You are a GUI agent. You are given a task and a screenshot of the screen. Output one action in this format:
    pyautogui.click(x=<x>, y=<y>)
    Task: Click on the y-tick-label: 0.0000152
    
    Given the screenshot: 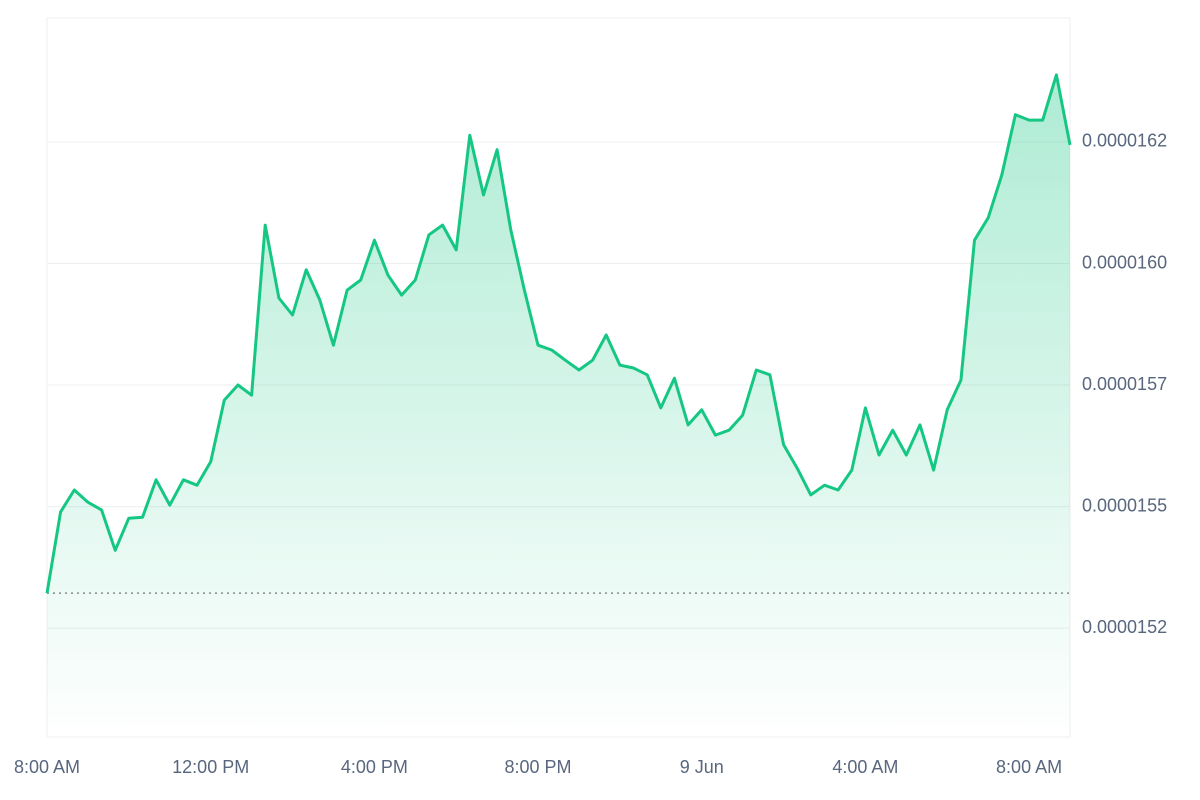 What is the action you would take?
    pyautogui.click(x=1124, y=627)
    